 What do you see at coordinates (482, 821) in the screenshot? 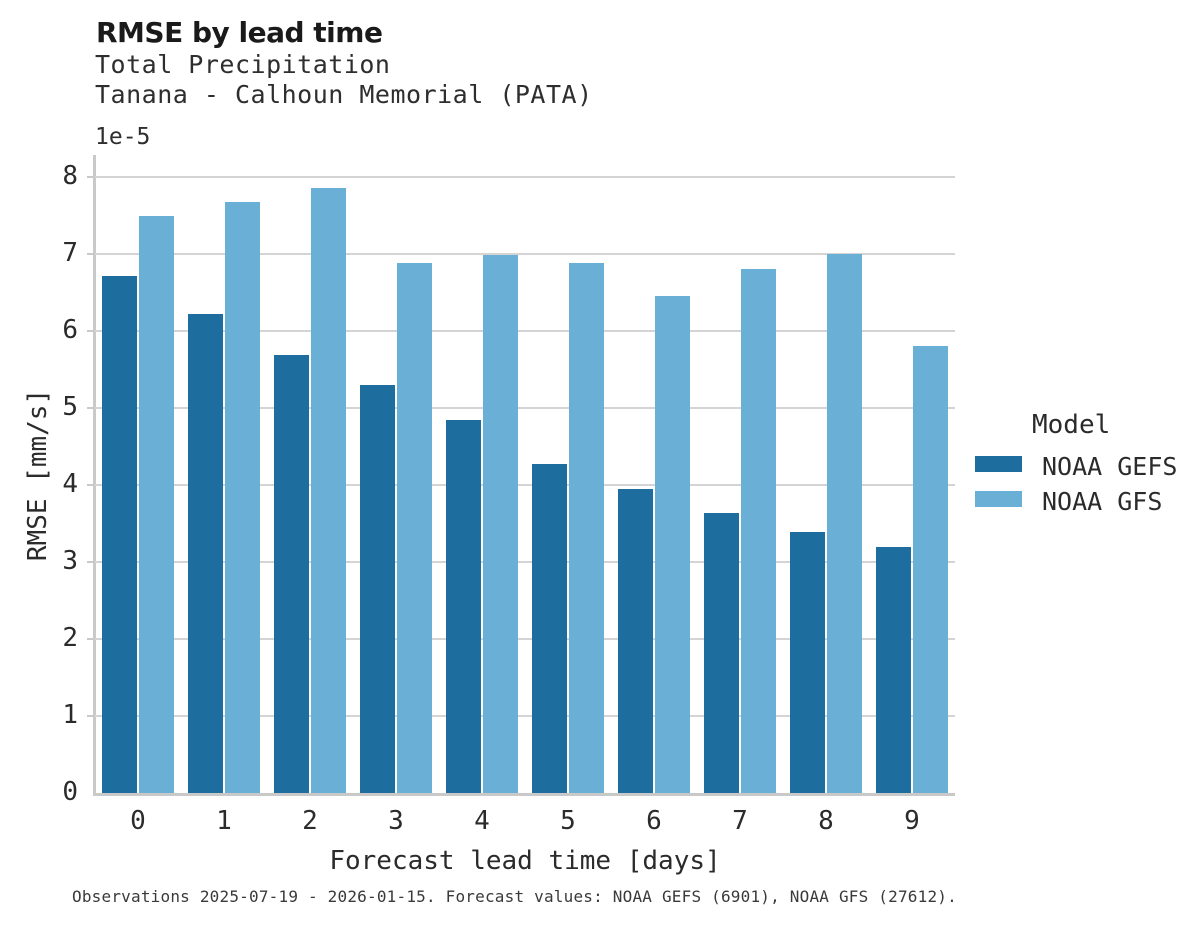
I see `x-tick-label-4: 4` at bounding box center [482, 821].